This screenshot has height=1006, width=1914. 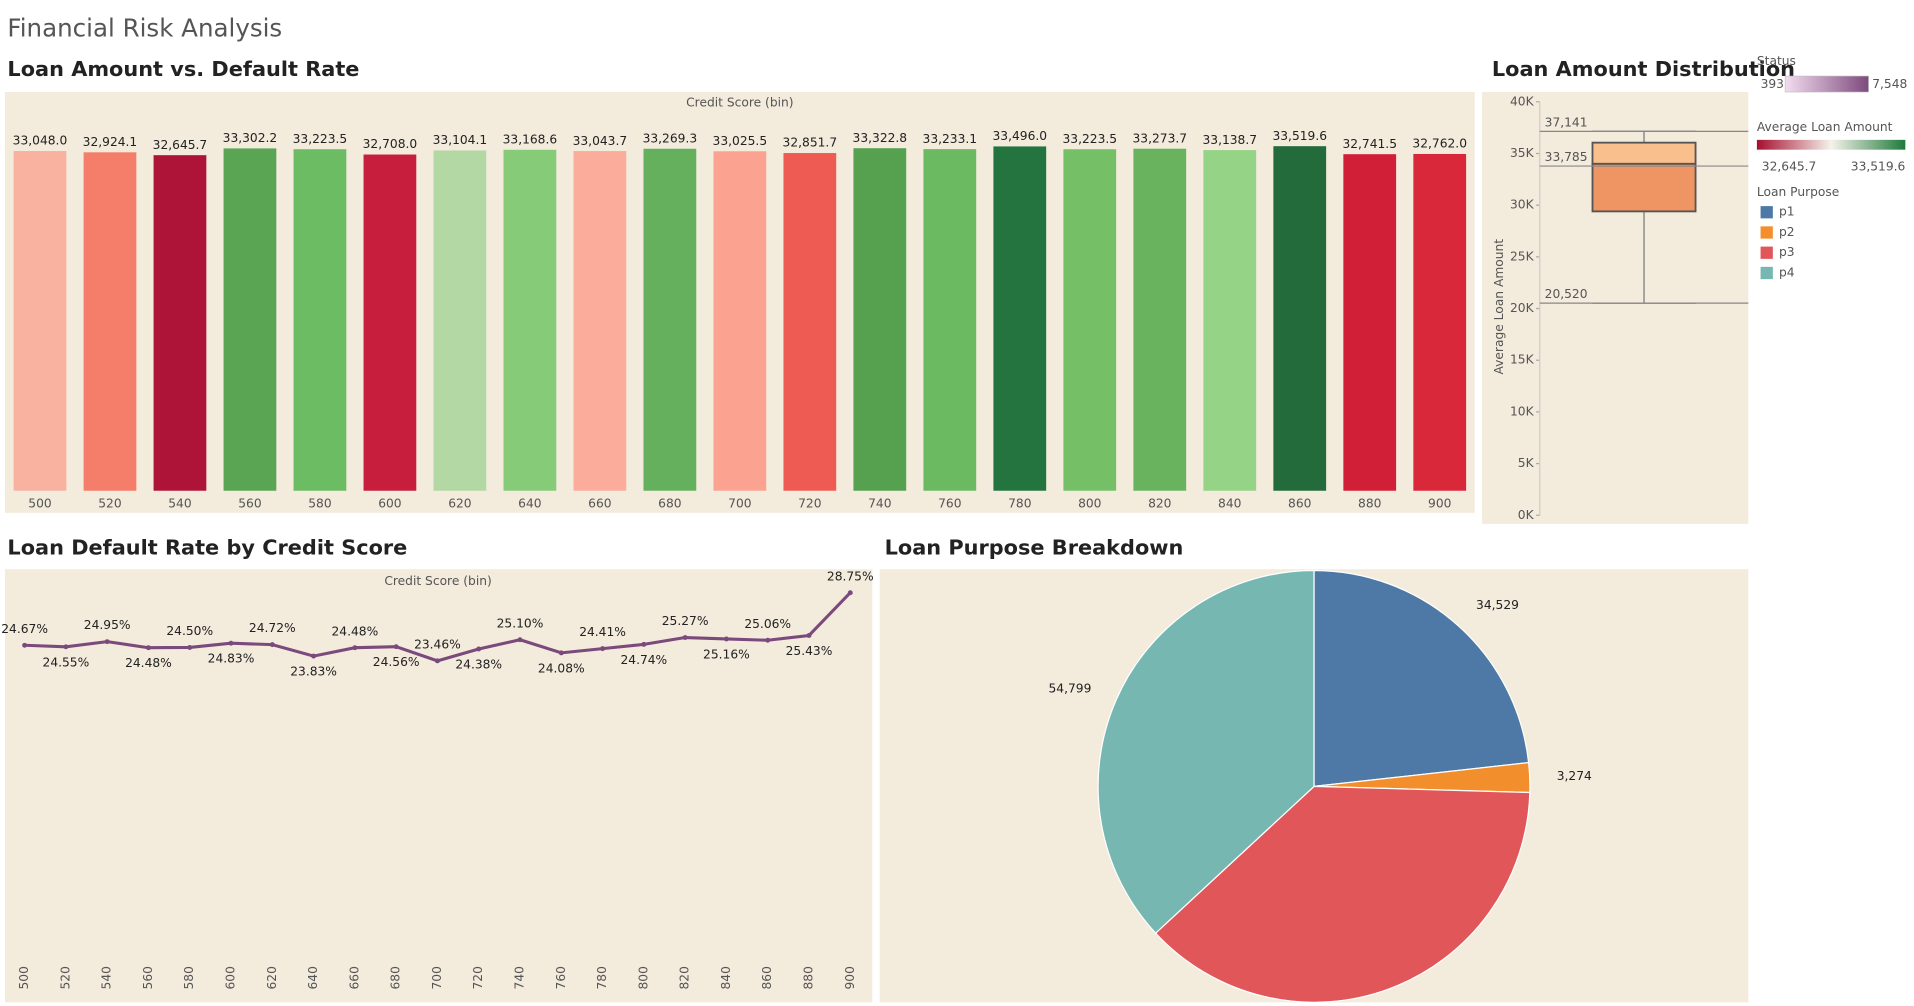 What do you see at coordinates (1090, 139) in the screenshot?
I see `data-label: 33,223.5` at bounding box center [1090, 139].